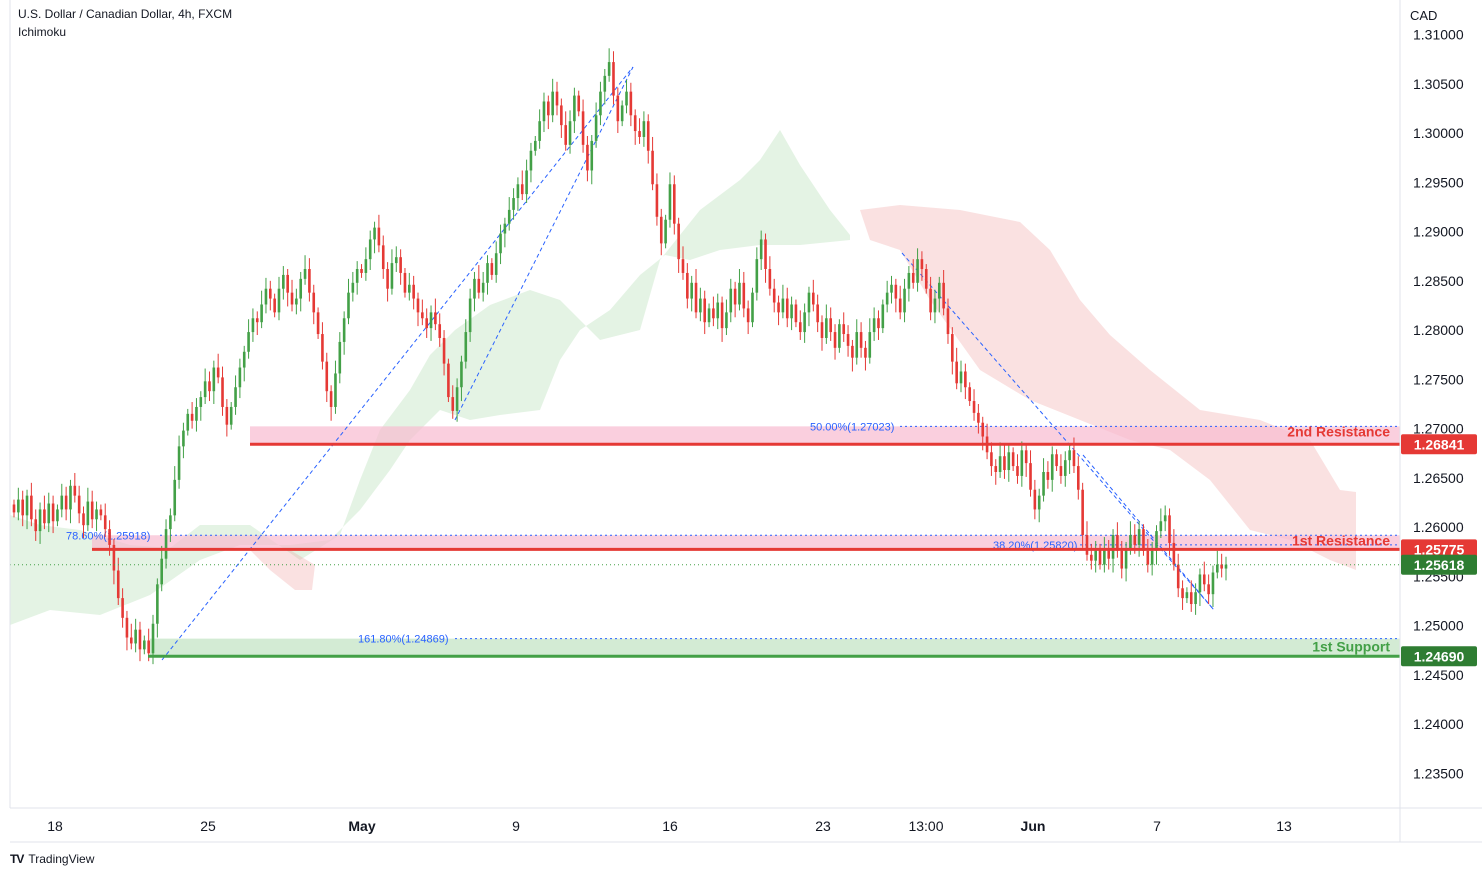 The height and width of the screenshot is (878, 1482). What do you see at coordinates (1438, 281) in the screenshot?
I see `y-tick-label: 1.28500` at bounding box center [1438, 281].